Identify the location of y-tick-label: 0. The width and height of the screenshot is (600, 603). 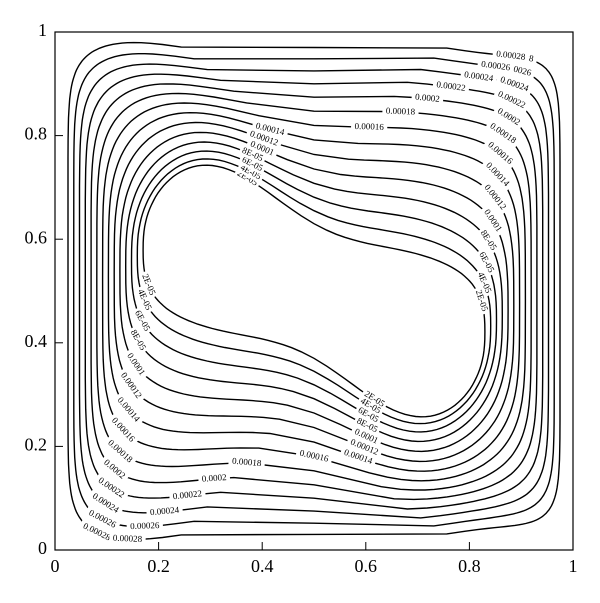
(42, 548).